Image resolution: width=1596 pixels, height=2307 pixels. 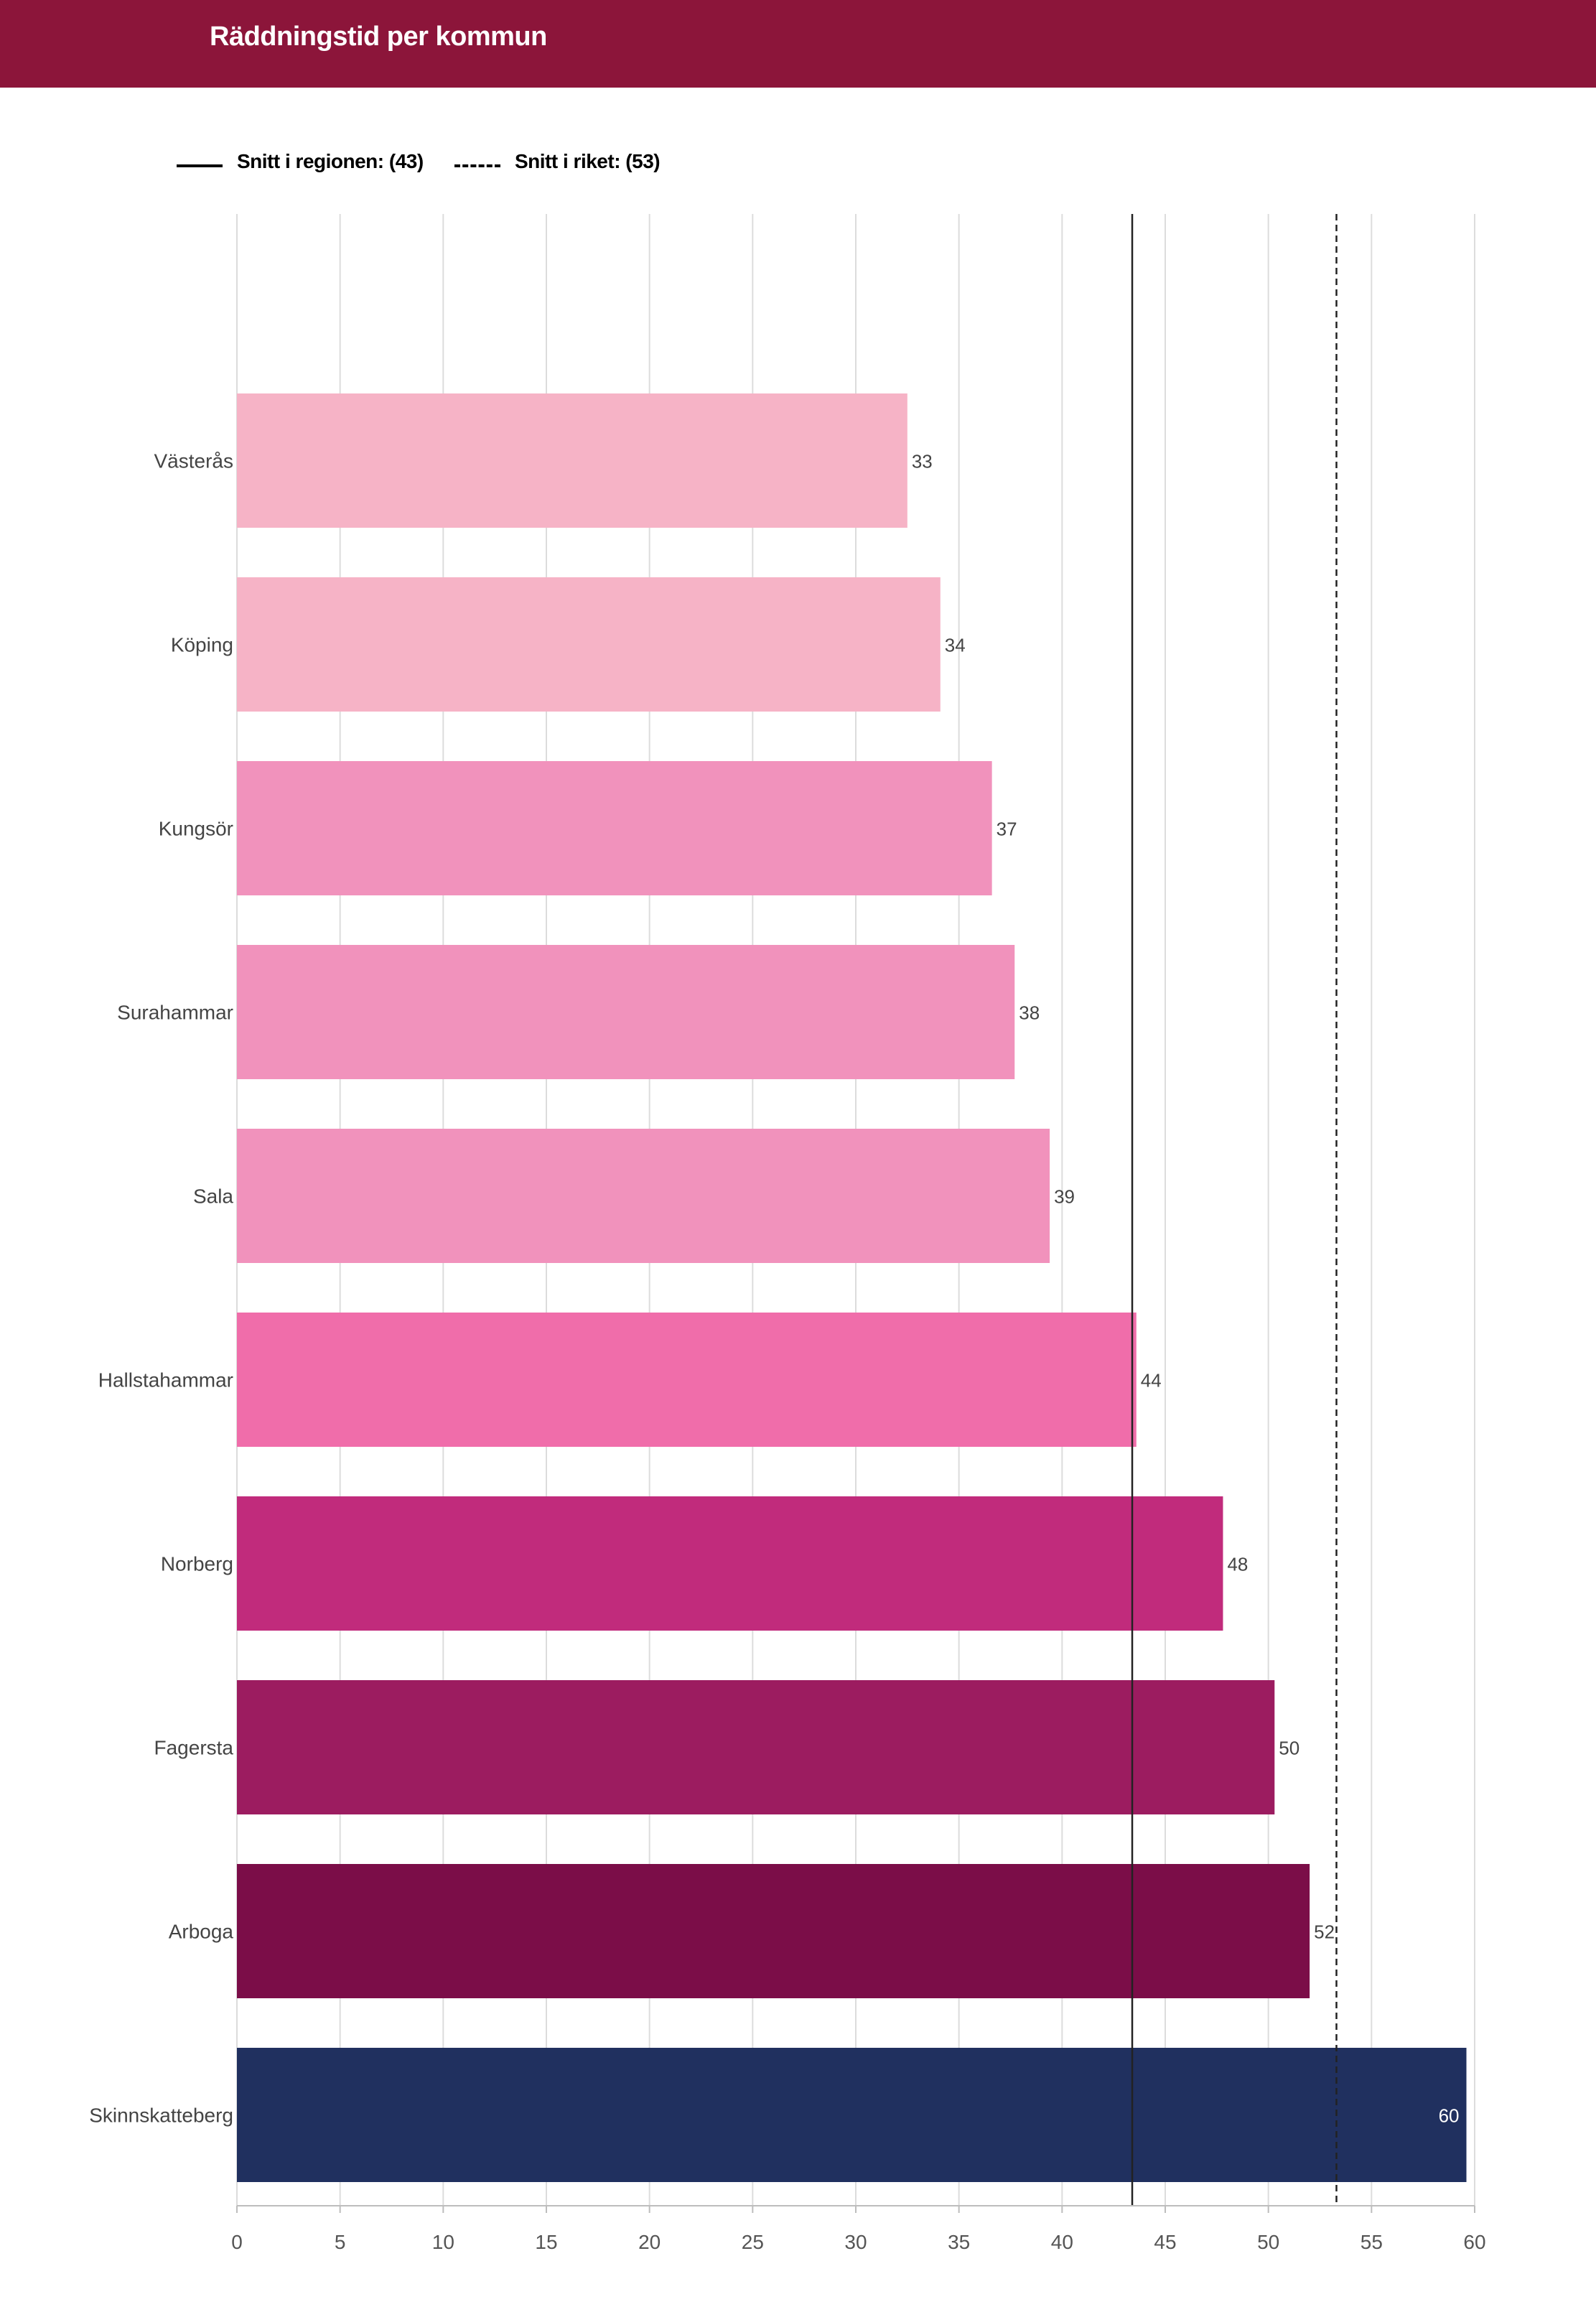 What do you see at coordinates (572, 460) in the screenshot?
I see `bar-v-ster-s` at bounding box center [572, 460].